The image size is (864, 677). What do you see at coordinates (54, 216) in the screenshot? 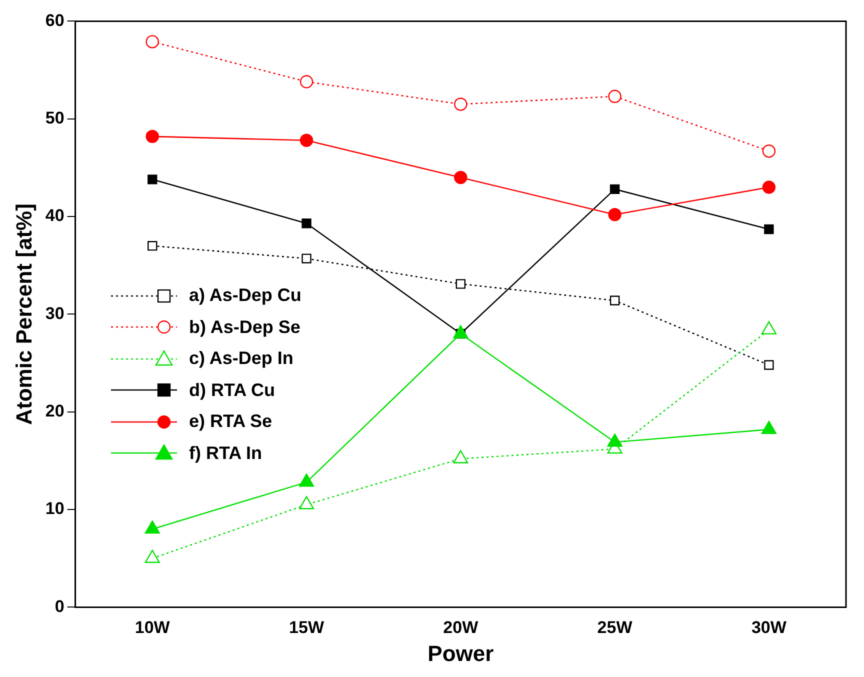
I see `y-tick-label: 40` at bounding box center [54, 216].